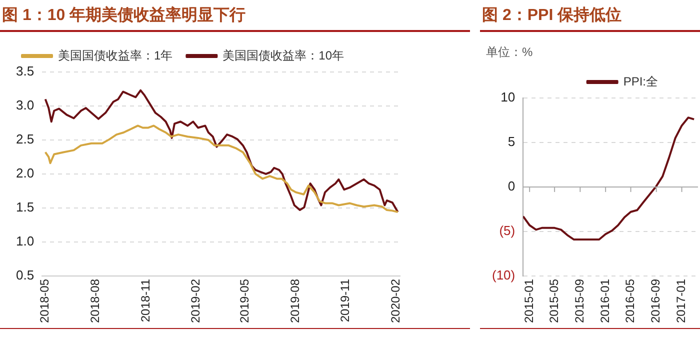  I want to click on x-tick-label: 2017-01, so click(681, 301).